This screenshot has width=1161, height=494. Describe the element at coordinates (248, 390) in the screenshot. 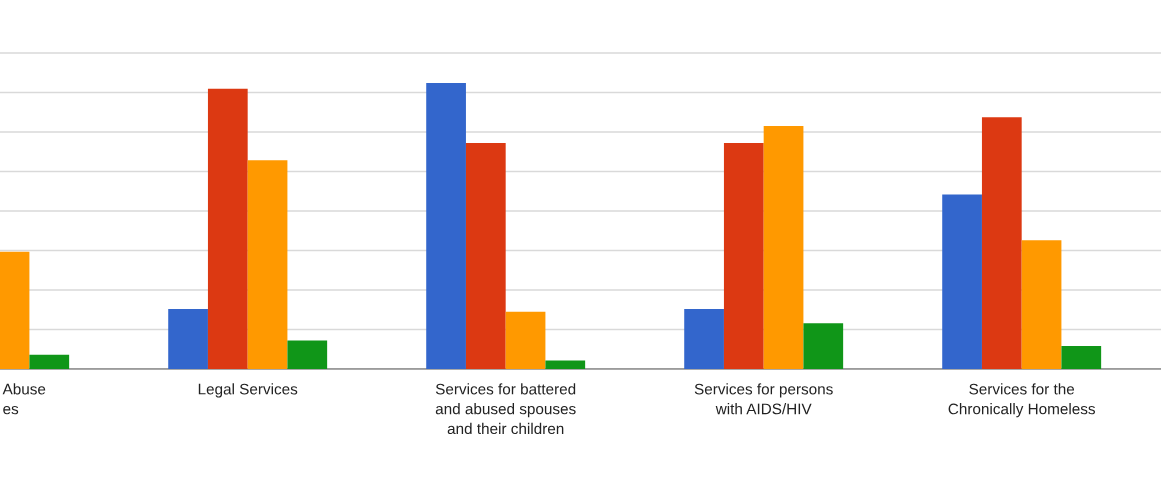

I see `x-tick-label: Legal Services` at that location.